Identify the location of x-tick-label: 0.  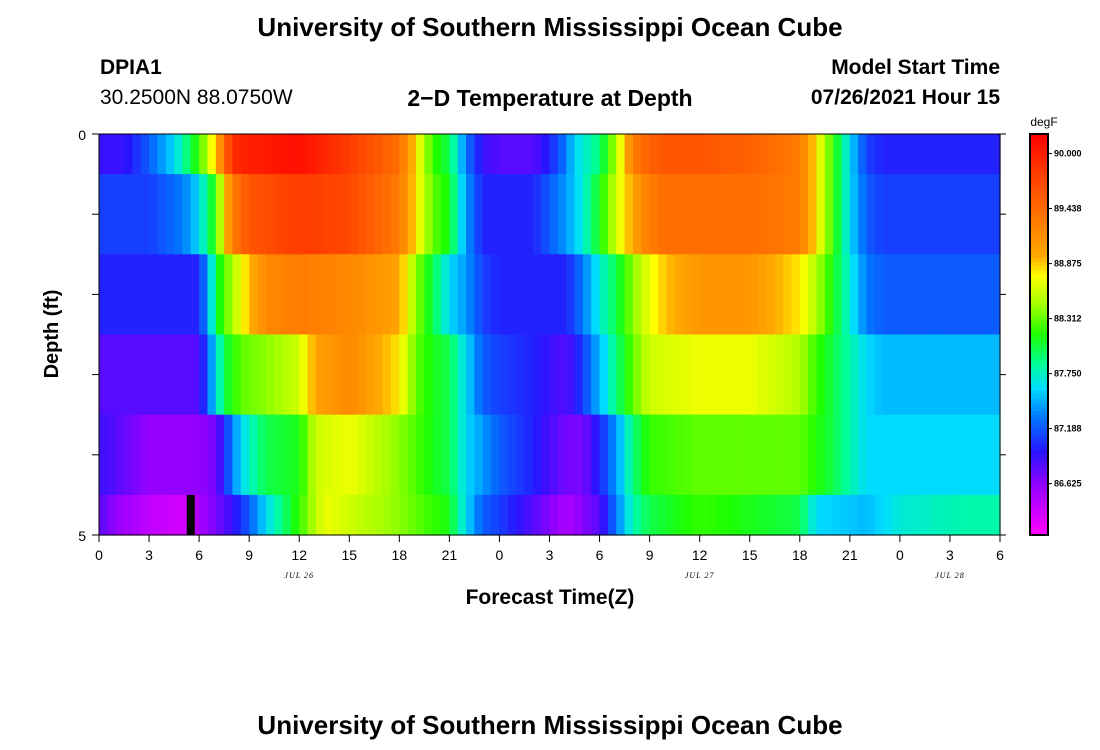
(99, 555).